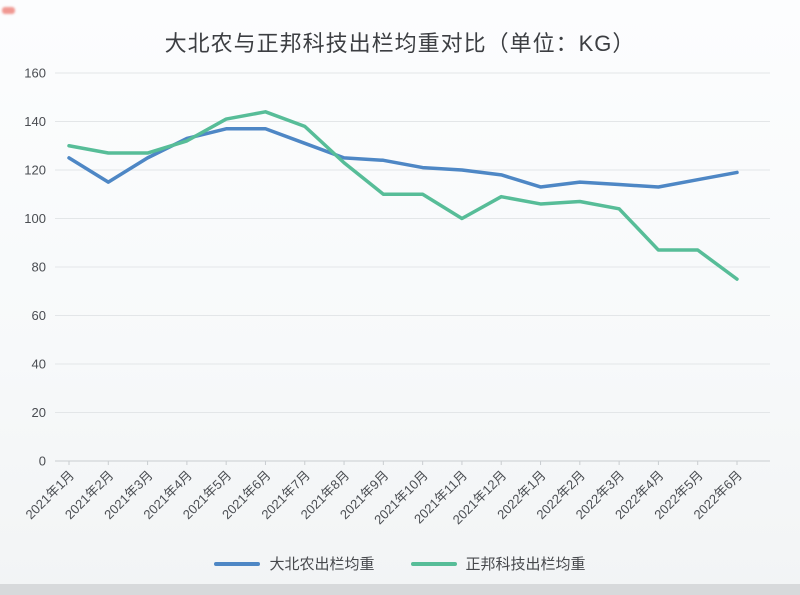 Image resolution: width=800 pixels, height=595 pixels. I want to click on legend-line-swatch-blue, so click(237, 563).